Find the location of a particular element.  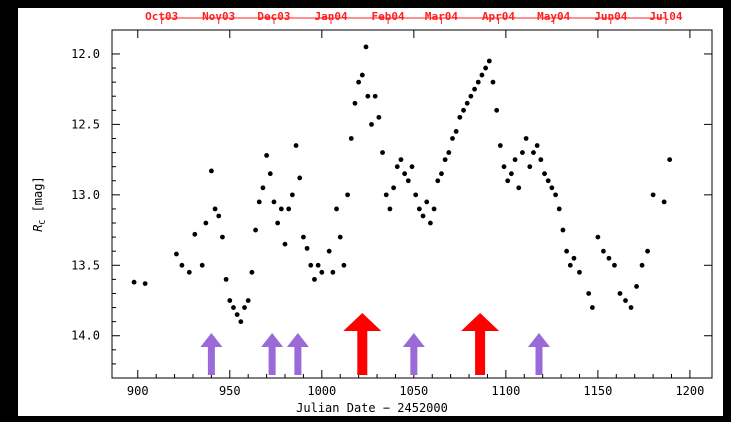

month-label-dec03: Dec03 is located at coordinates (273, 16).